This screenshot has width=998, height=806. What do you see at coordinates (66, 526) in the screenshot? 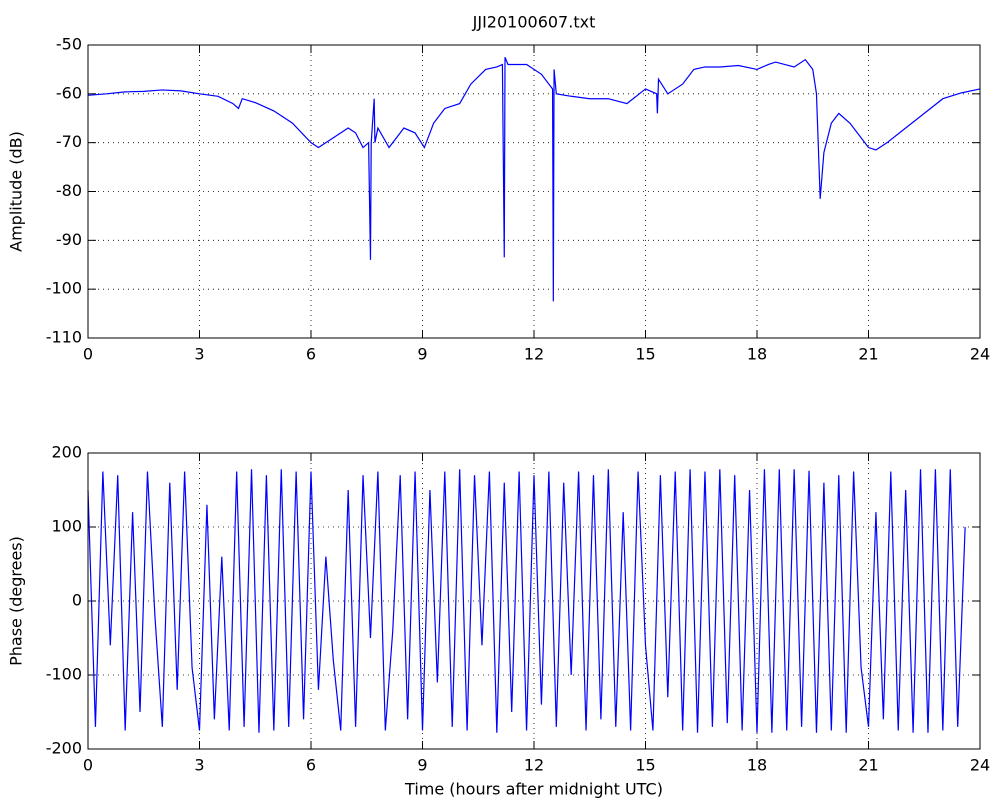
I see `y-tick-label: 100` at bounding box center [66, 526].